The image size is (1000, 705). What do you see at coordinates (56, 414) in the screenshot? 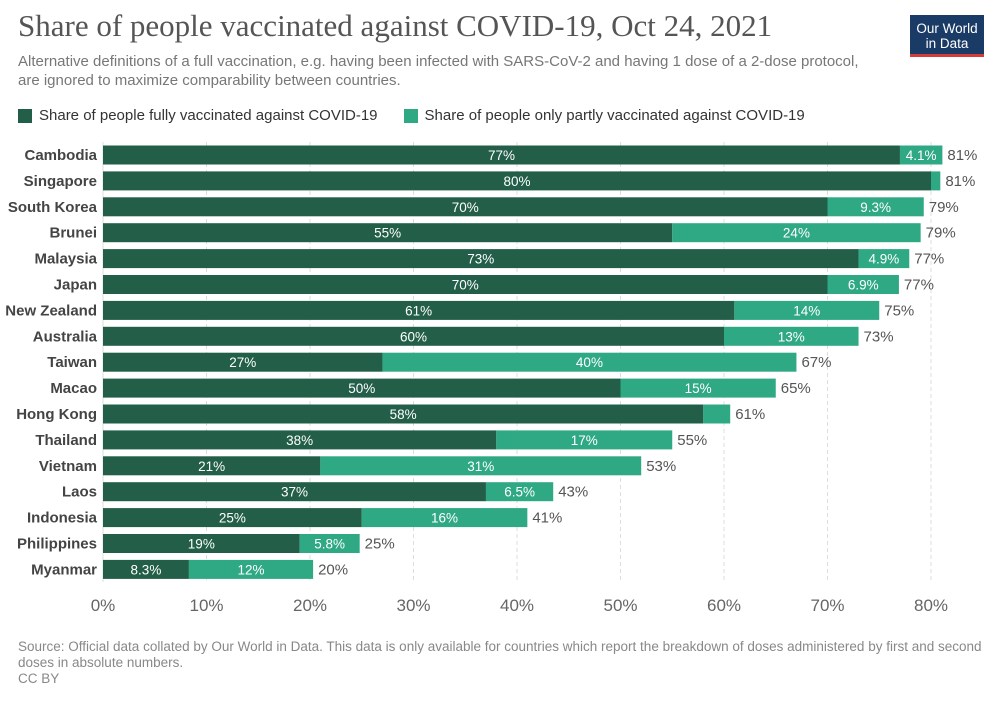
I see `category-label: Hong Kong` at bounding box center [56, 414].